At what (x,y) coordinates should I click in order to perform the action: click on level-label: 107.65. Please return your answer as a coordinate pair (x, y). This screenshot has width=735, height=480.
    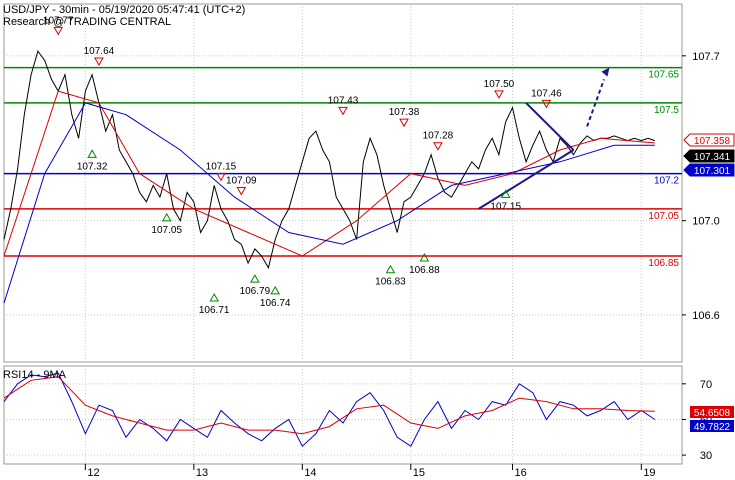
    Looking at the image, I should click on (663, 75).